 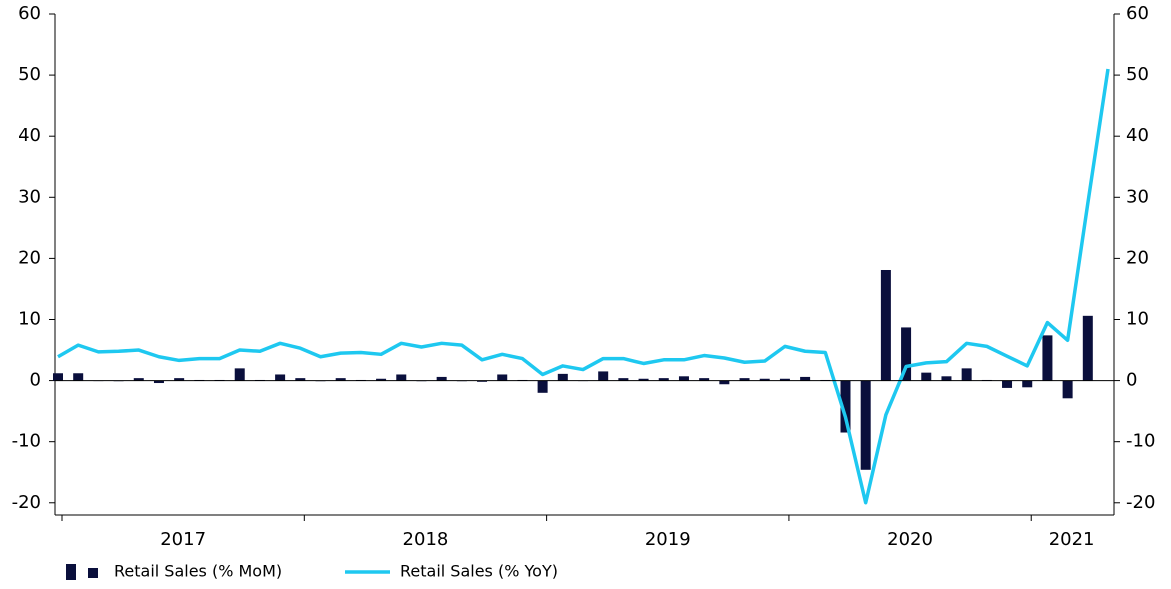 I want to click on y-tick-label: 40, so click(x=29, y=135).